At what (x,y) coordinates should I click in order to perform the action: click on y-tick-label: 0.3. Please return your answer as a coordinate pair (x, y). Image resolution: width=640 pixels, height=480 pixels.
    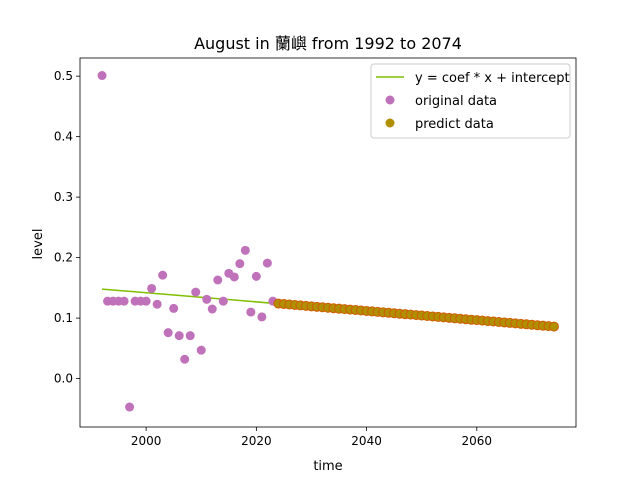
    Looking at the image, I should click on (63, 197).